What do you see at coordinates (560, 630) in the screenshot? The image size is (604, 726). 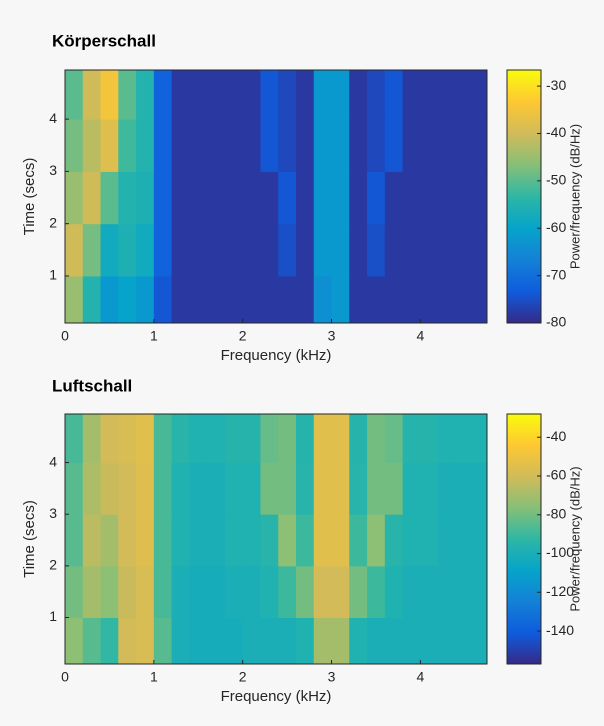 I see `colorbar-tick-label: -140` at bounding box center [560, 630].